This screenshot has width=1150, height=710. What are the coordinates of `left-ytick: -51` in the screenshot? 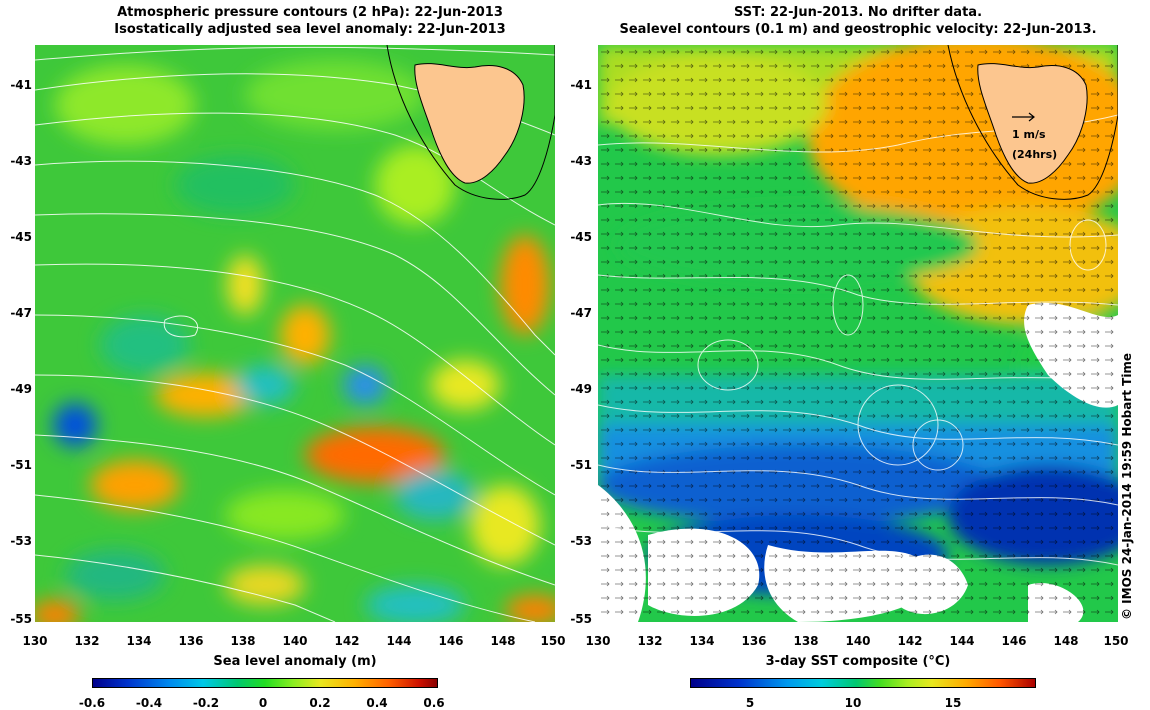 It's located at (21, 465).